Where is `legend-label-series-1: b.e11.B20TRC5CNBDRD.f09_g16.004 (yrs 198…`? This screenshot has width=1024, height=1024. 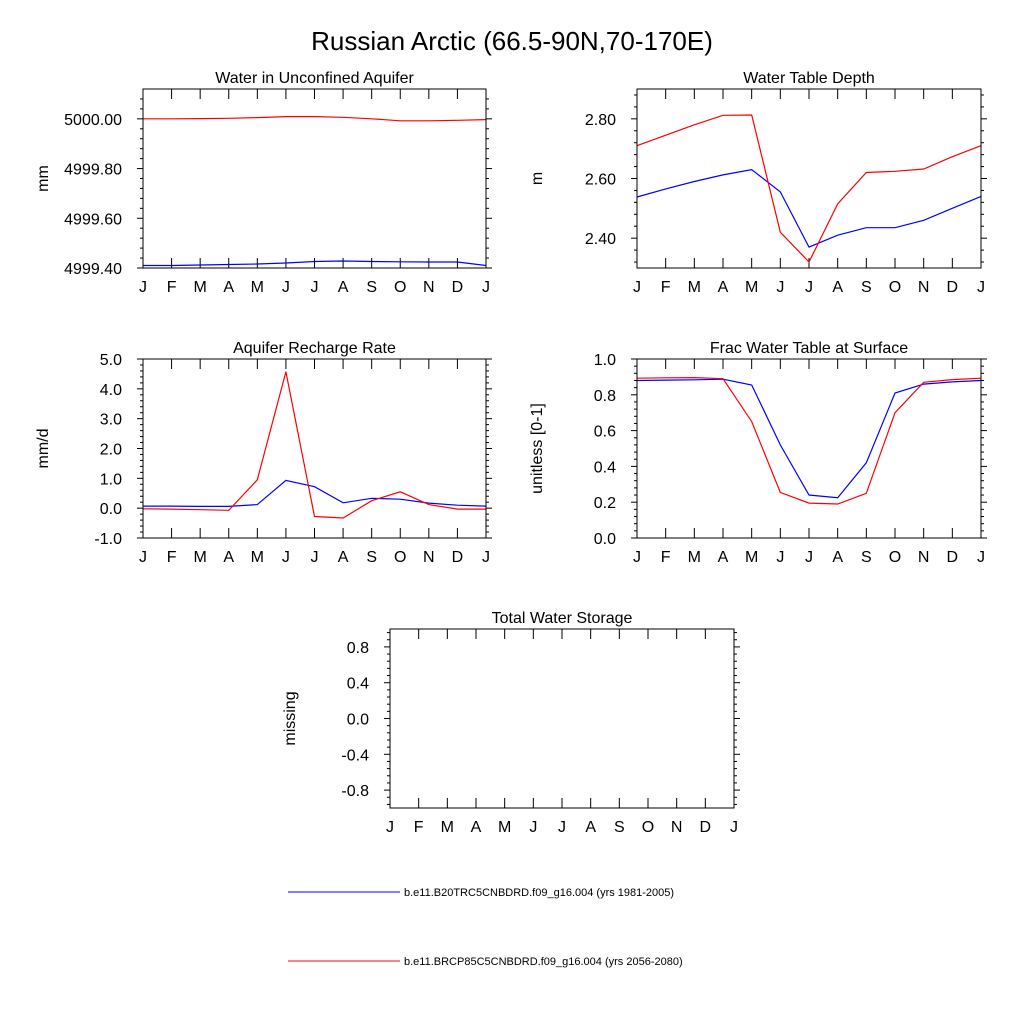
legend-label-series-1: b.e11.B20TRC5CNBDRD.f09_g16.004 (yrs 198… is located at coordinates (539, 893).